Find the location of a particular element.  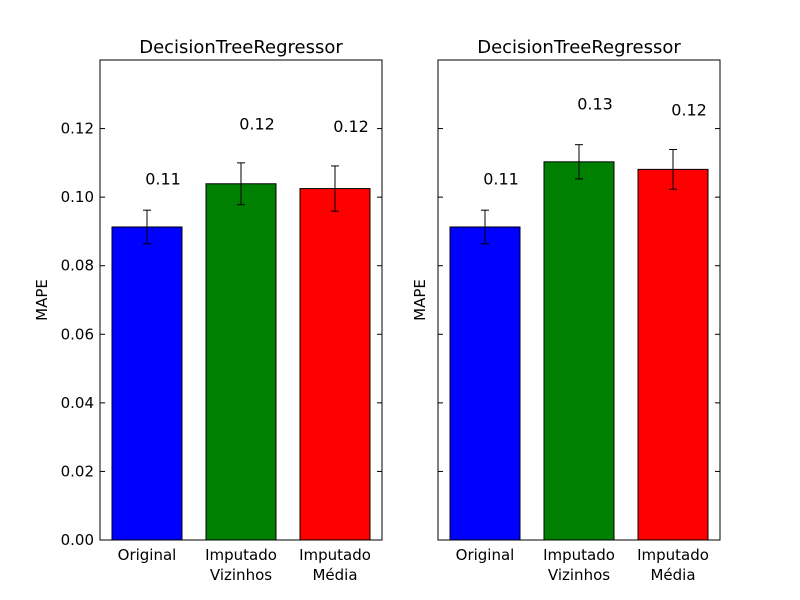

ytick-label: 0.10 is located at coordinates (77, 197).